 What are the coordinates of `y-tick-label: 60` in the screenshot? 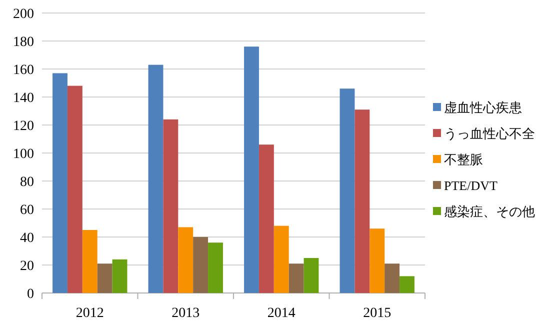 It's located at (27, 210).